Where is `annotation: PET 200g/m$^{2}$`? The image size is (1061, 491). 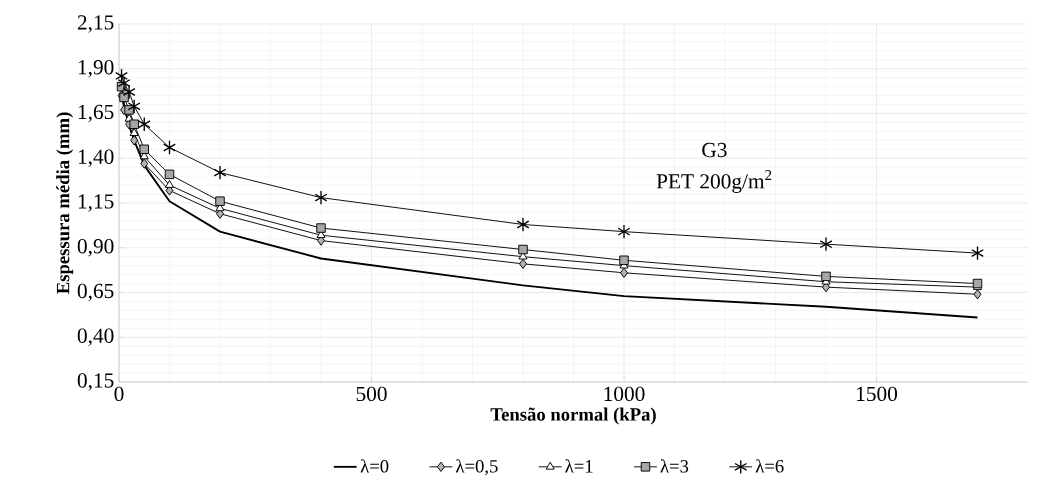
annotation: PET 200g/m$^{2}$ is located at coordinates (714, 181).